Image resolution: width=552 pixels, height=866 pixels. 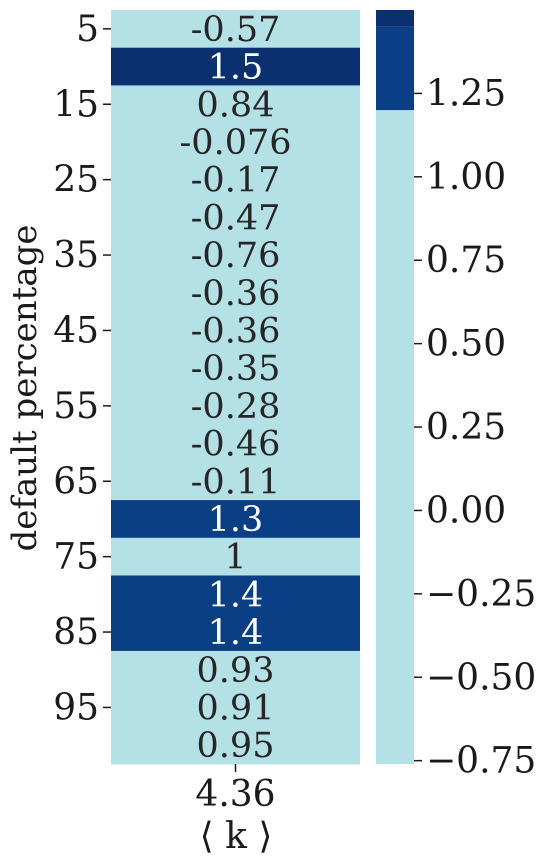 I want to click on cell-value-label: -0.47, so click(x=236, y=218).